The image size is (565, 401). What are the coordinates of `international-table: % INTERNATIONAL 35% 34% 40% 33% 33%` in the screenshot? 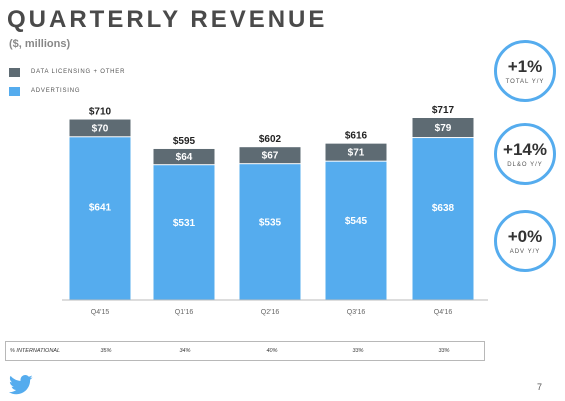 It's located at (245, 351).